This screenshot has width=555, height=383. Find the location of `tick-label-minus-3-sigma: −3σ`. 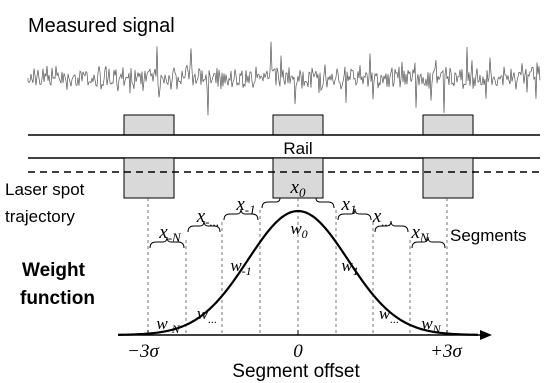

tick-label-minus-3-sigma: −3σ is located at coordinates (143, 351).